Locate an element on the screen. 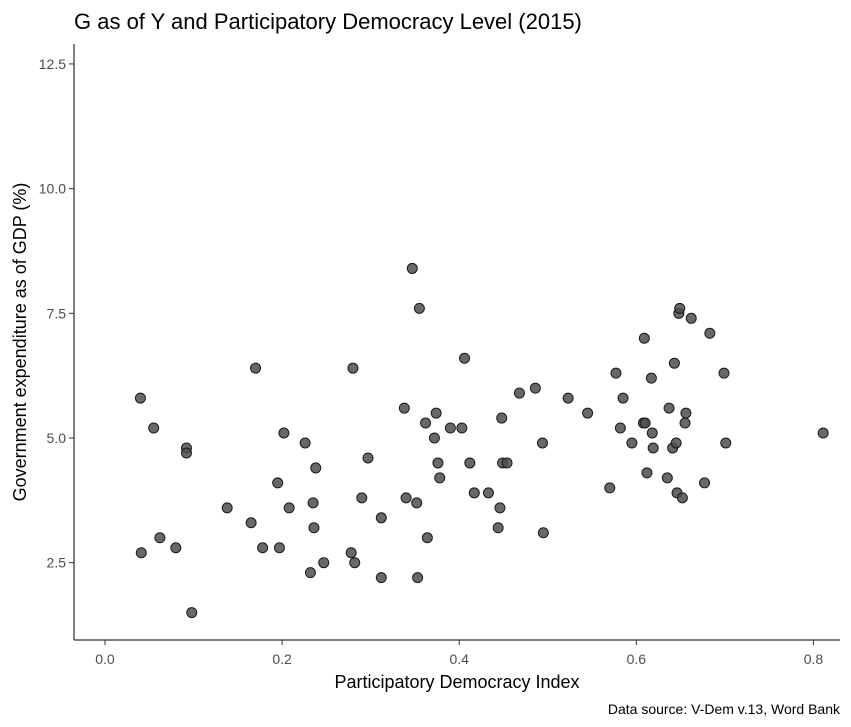 This screenshot has height=727, width=851. x-axis-ticks: 0.0 0.2 0.4 0.6 0.8 is located at coordinates (459, 653).